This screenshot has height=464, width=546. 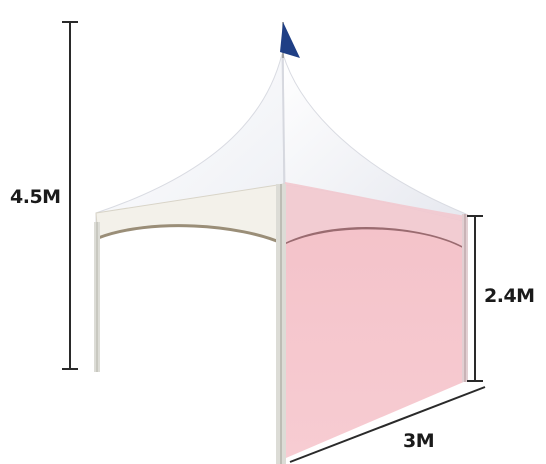 What do you see at coordinates (35, 197) in the screenshot?
I see `total-height-label: 4.5M` at bounding box center [35, 197].